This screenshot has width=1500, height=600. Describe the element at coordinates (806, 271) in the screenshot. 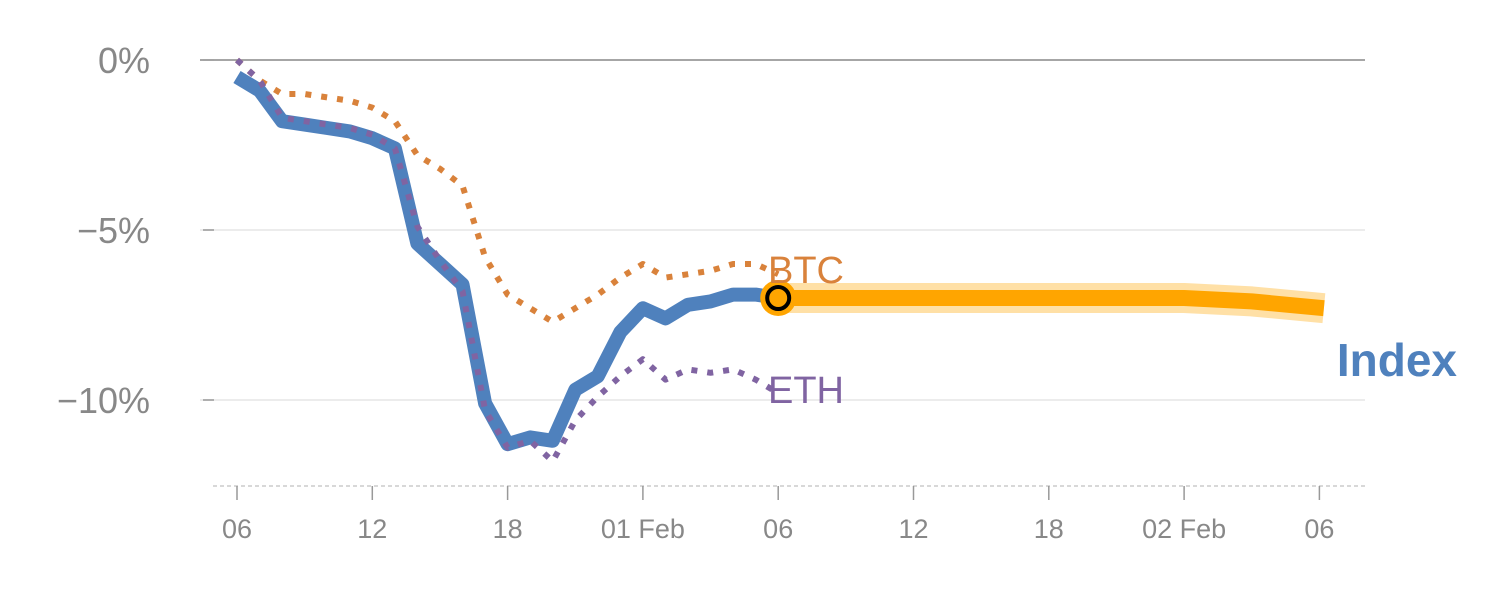

I see `series-label-btc: BTC` at that location.